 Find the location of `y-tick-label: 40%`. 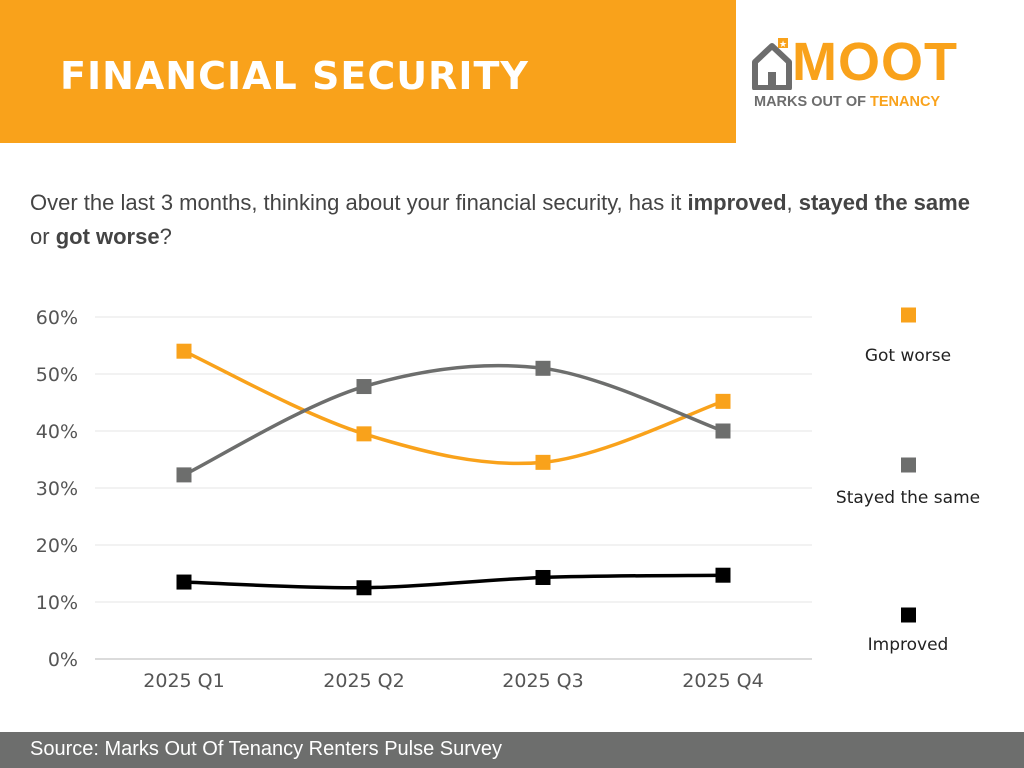

y-tick-label: 40% is located at coordinates (57, 432).